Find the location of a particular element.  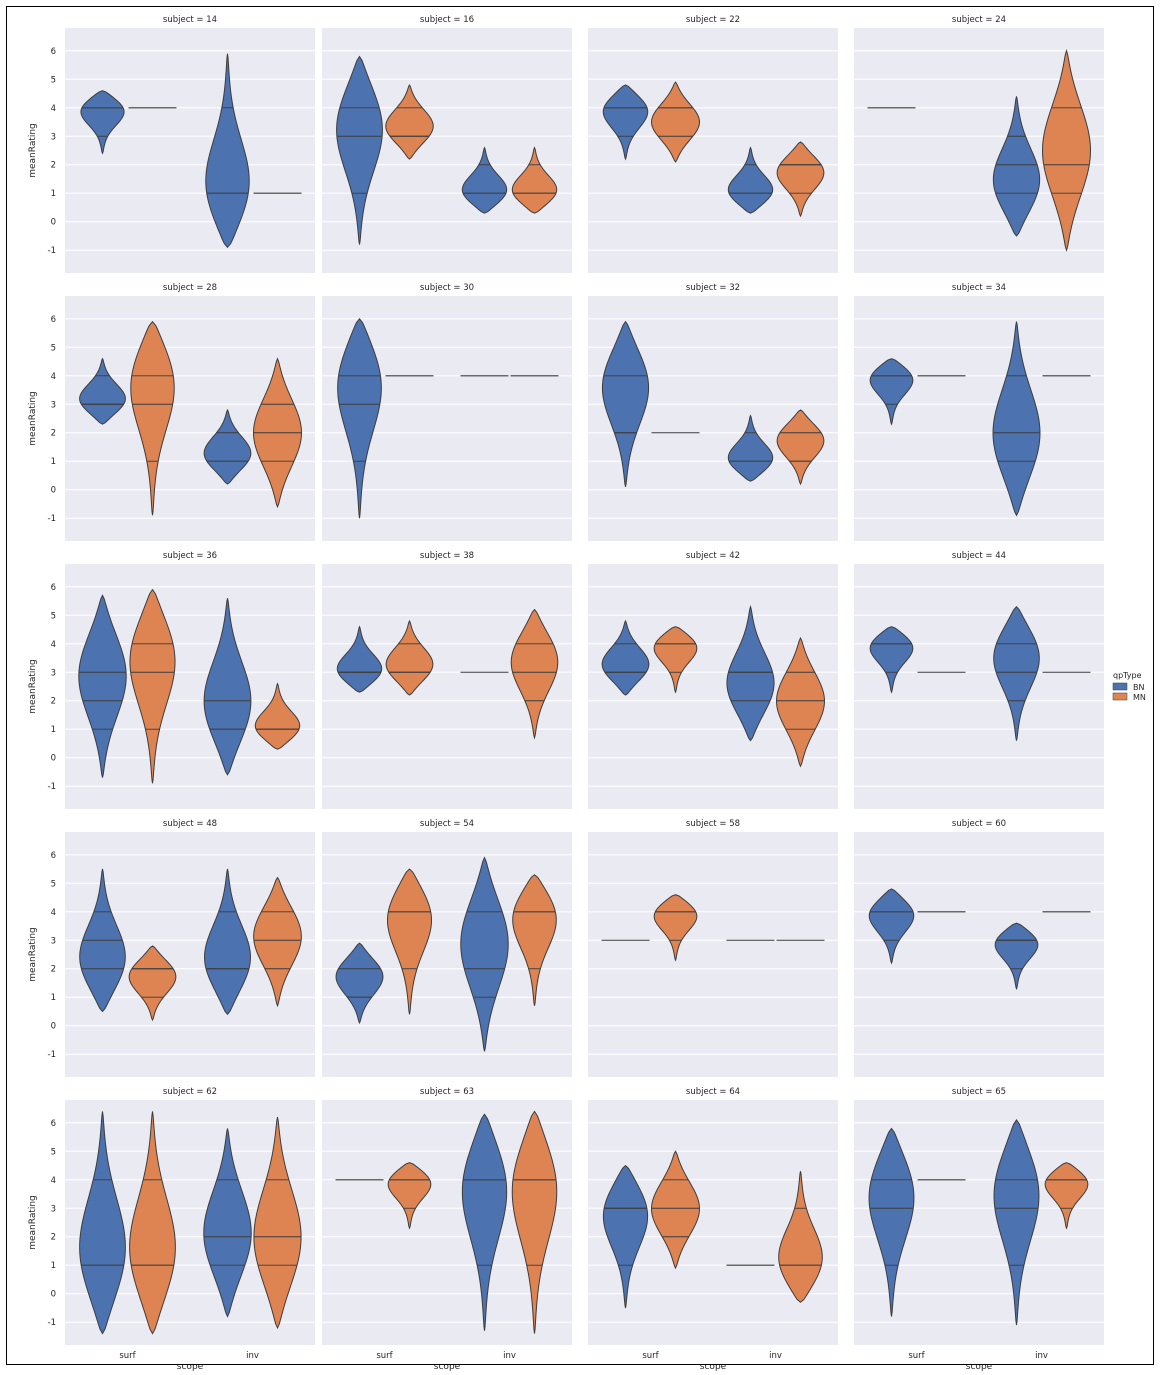

facet-title: subject = 54 is located at coordinates (447, 824).